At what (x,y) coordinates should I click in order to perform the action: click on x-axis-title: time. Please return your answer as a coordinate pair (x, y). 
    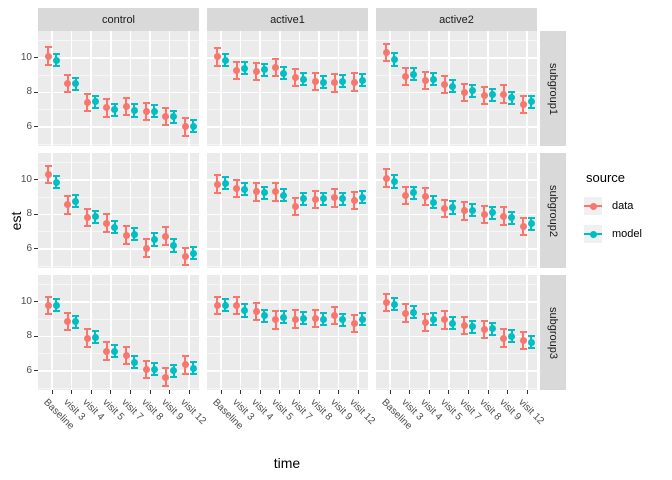
    Looking at the image, I should click on (287, 463).